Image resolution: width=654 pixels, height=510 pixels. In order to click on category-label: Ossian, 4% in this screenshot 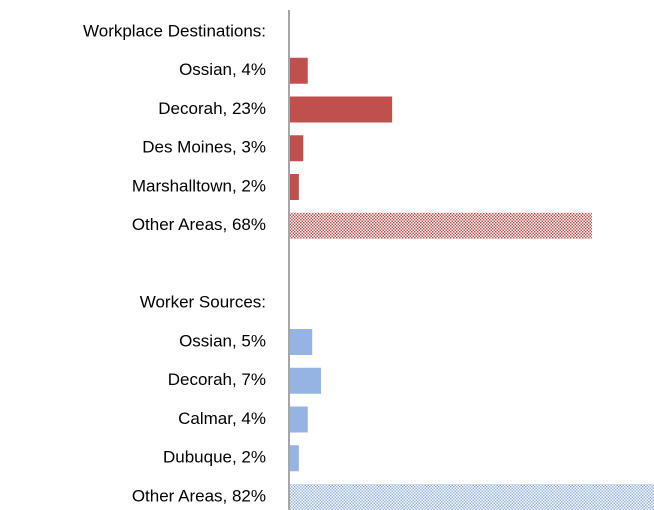, I will do `click(222, 69)`.